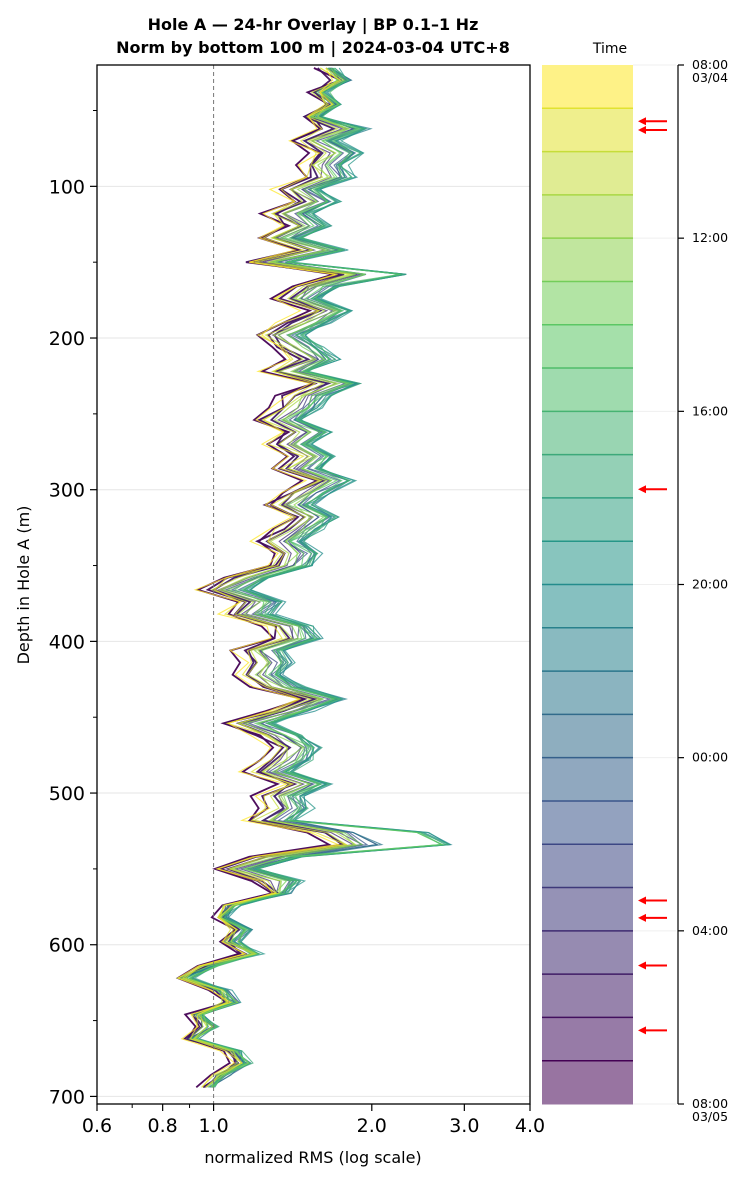 The width and height of the screenshot is (750, 1181). I want to click on y-tick-label: 600, so click(67, 946).